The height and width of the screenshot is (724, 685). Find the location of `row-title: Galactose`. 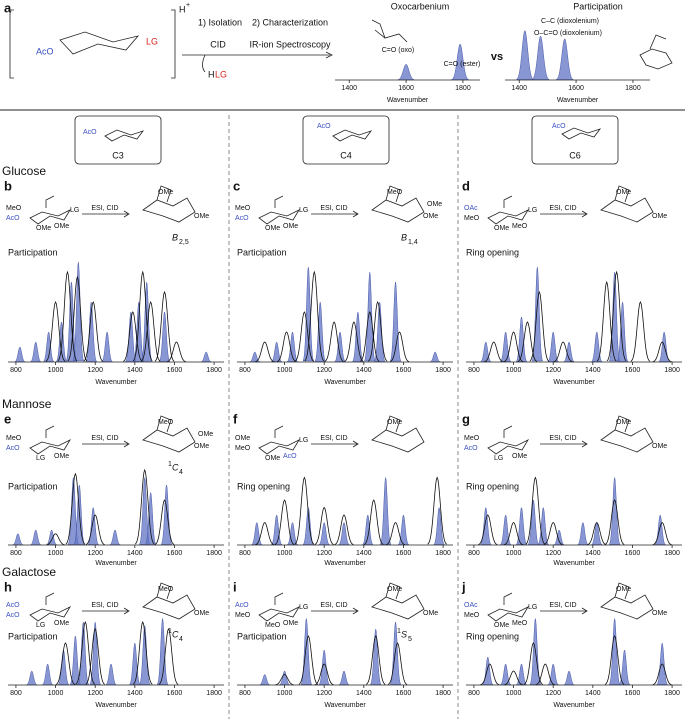

row-title: Galactose is located at coordinates (29, 572).